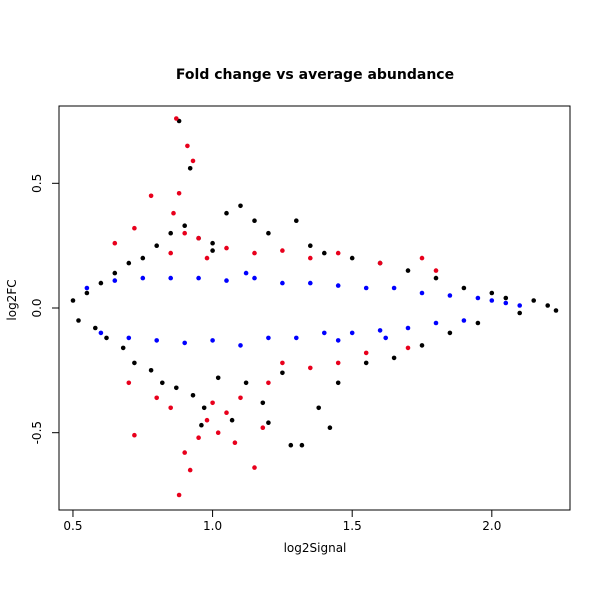  I want to click on y-axis: -0.5 0.0 0.5, so click(45, 309).